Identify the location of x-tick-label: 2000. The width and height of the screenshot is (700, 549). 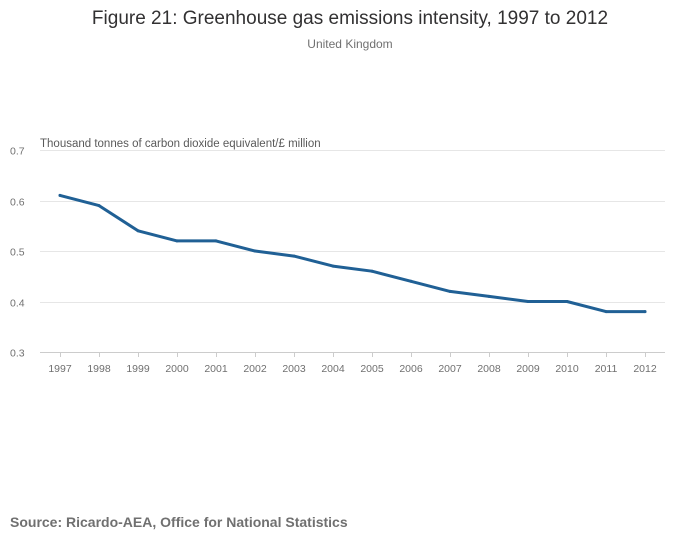
(177, 369).